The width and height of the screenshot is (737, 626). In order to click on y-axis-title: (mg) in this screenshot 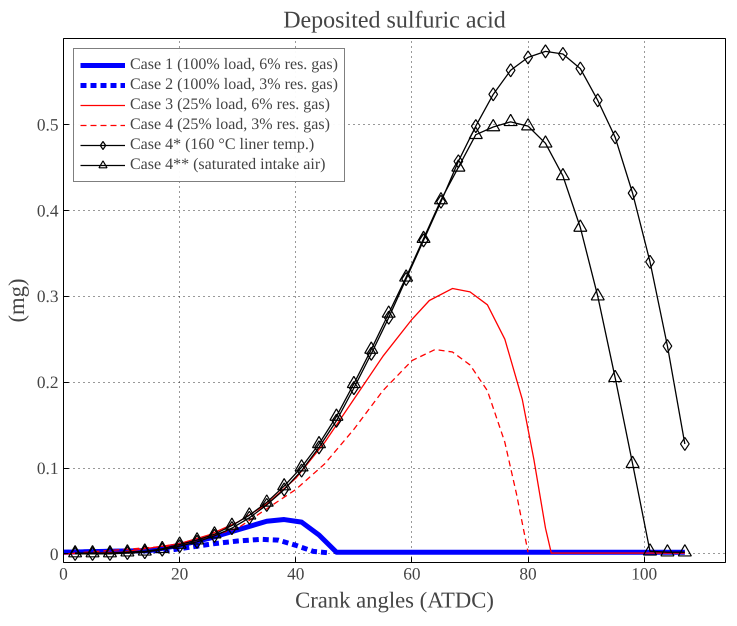, I will do `click(16, 300)`.